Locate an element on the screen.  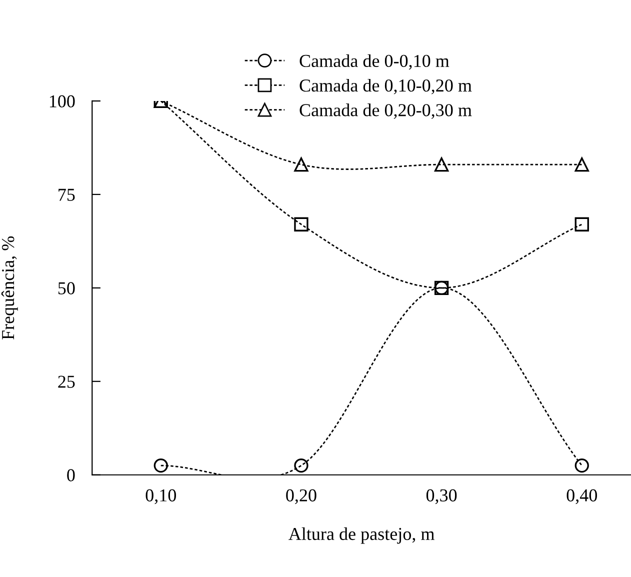
x-tick-label: 0,30 is located at coordinates (441, 496).